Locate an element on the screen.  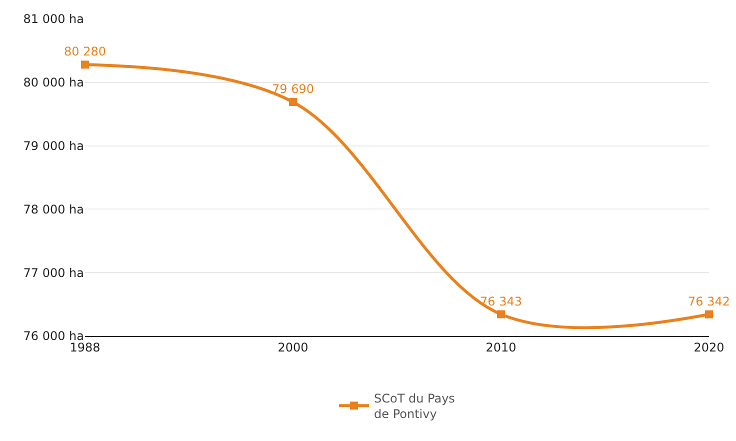
y-tick-label: 79 000 ha is located at coordinates (53, 146).